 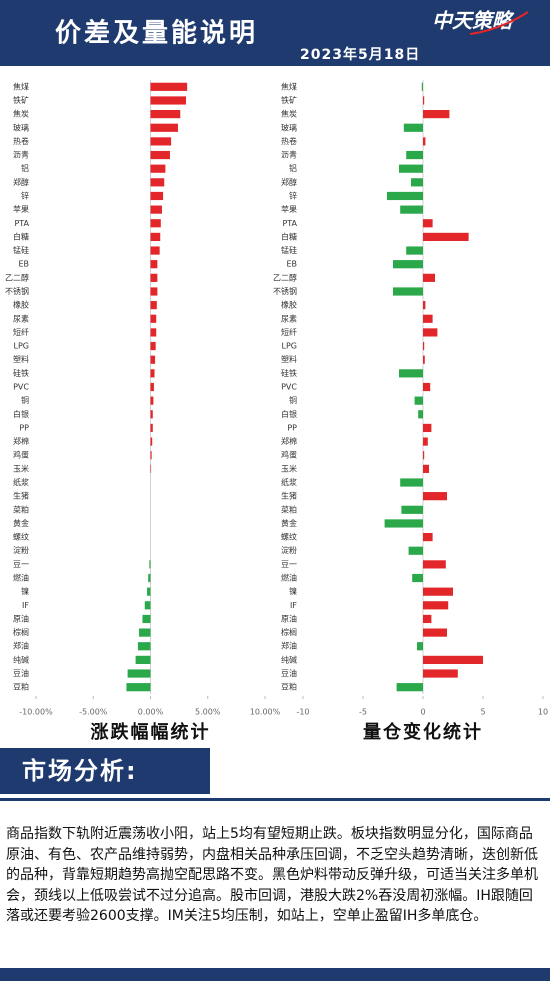 What do you see at coordinates (275, 974) in the screenshot?
I see `footer-band` at bounding box center [275, 974].